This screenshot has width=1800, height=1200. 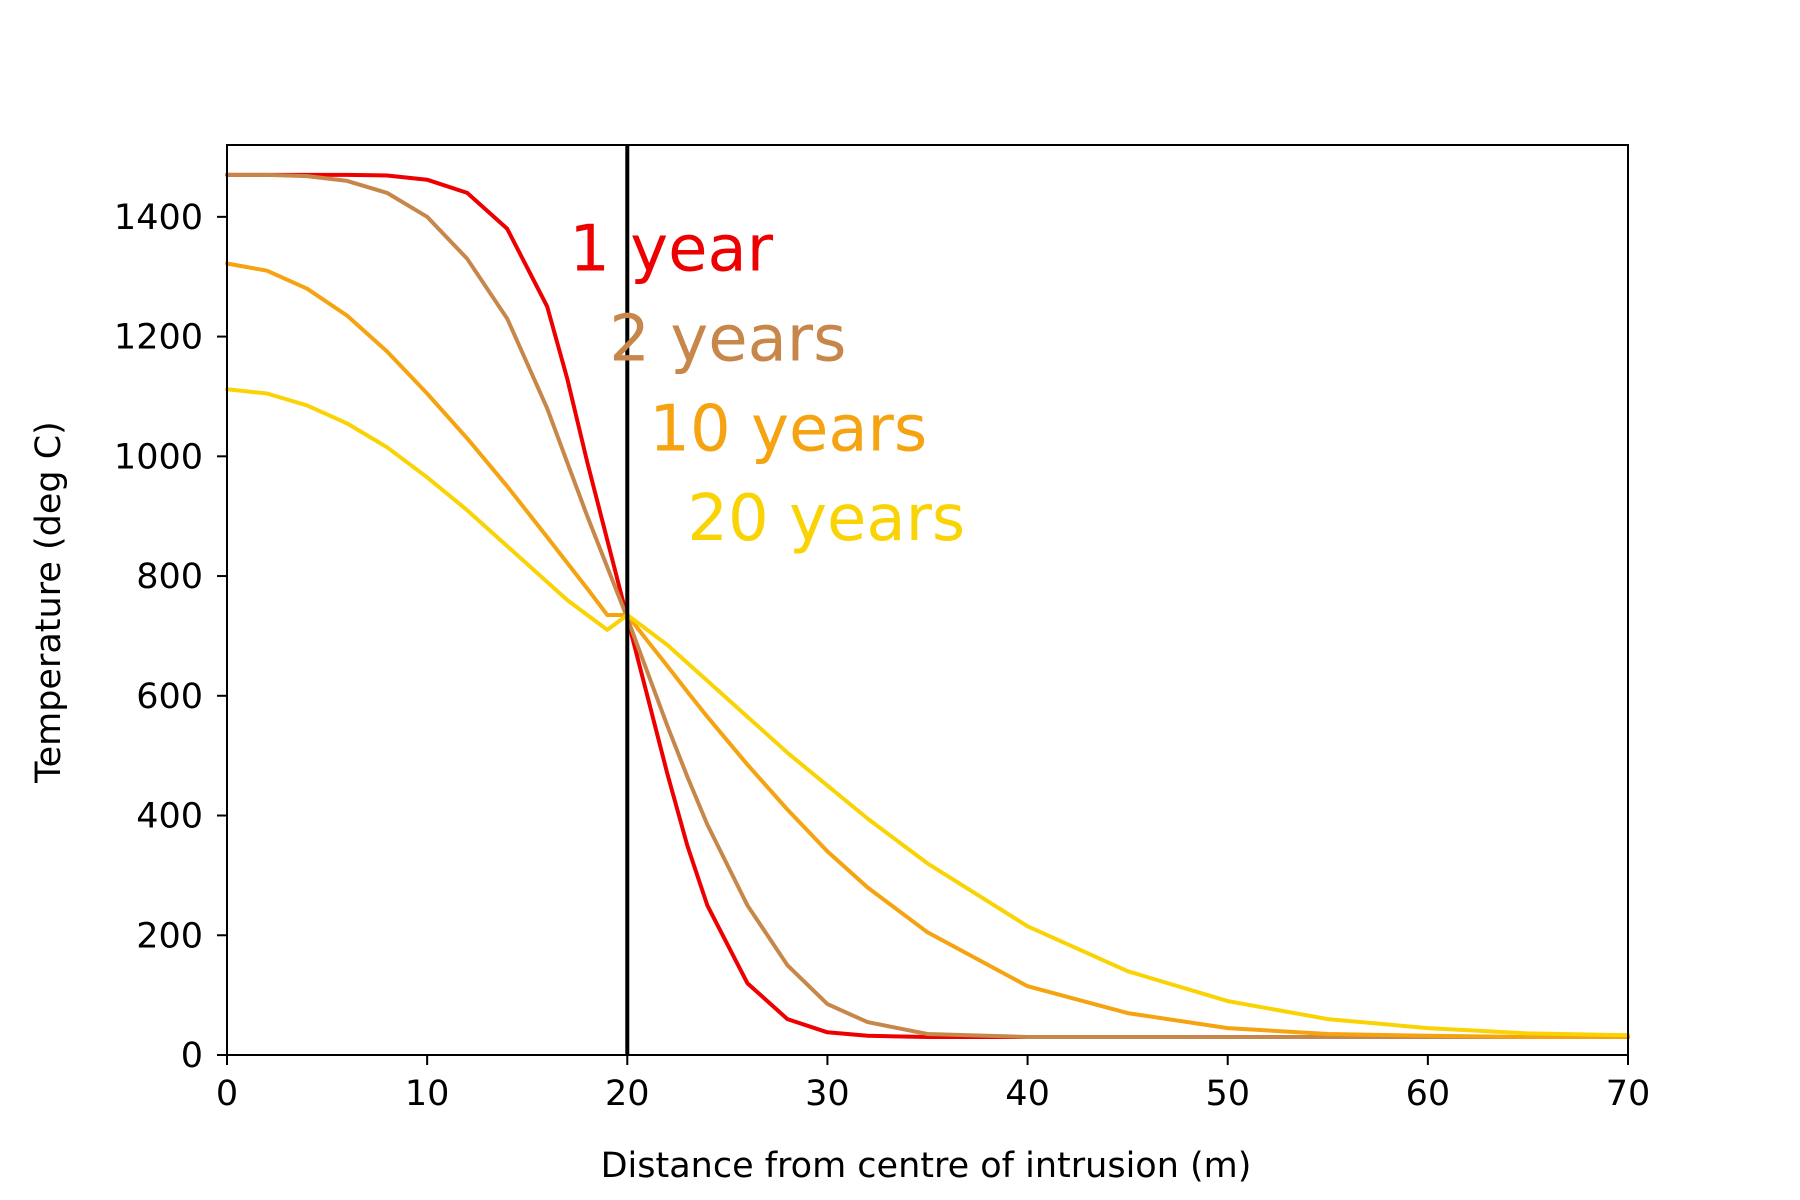 What do you see at coordinates (1428, 1094) in the screenshot?
I see `x-tick-label: 60` at bounding box center [1428, 1094].